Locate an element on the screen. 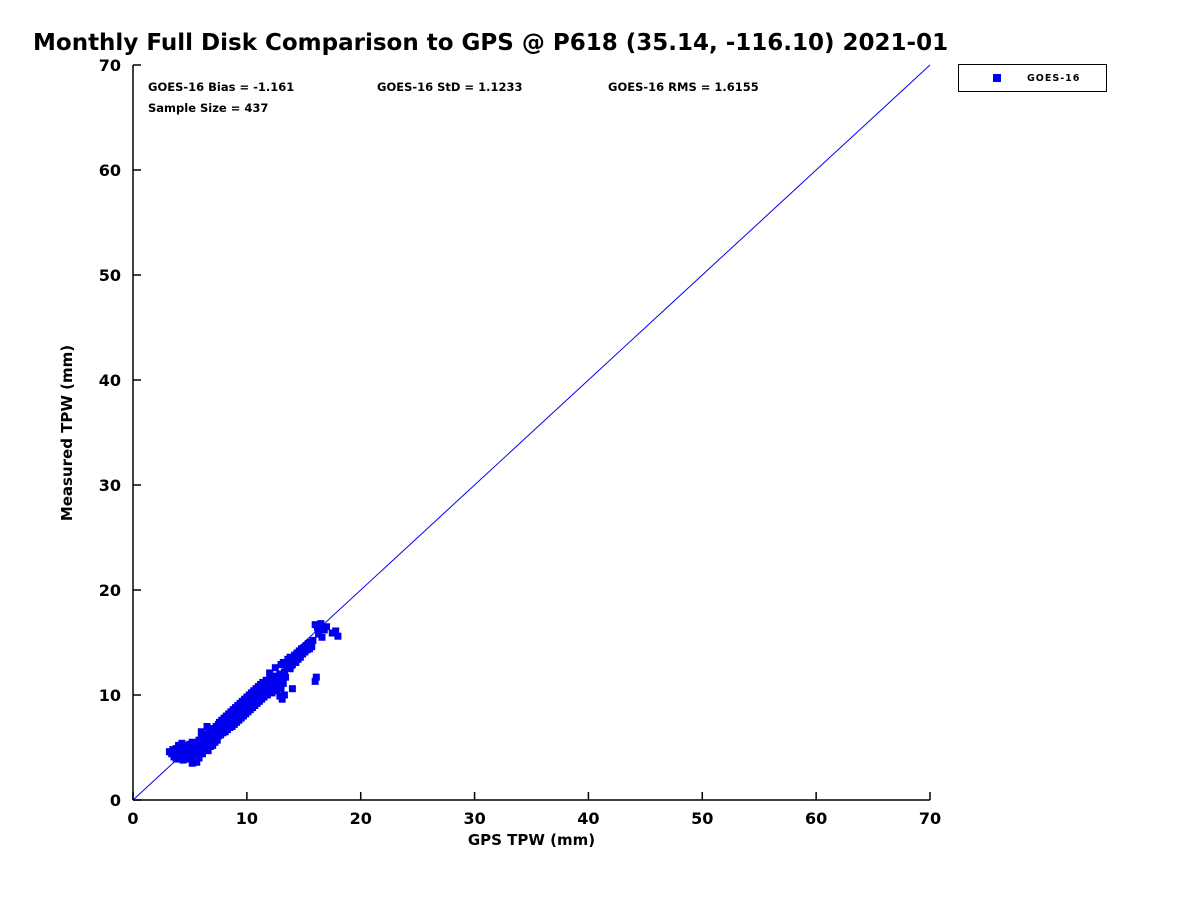 The height and width of the screenshot is (900, 1200). sample-size-annotation: Sample Size = 437 is located at coordinates (208, 108).